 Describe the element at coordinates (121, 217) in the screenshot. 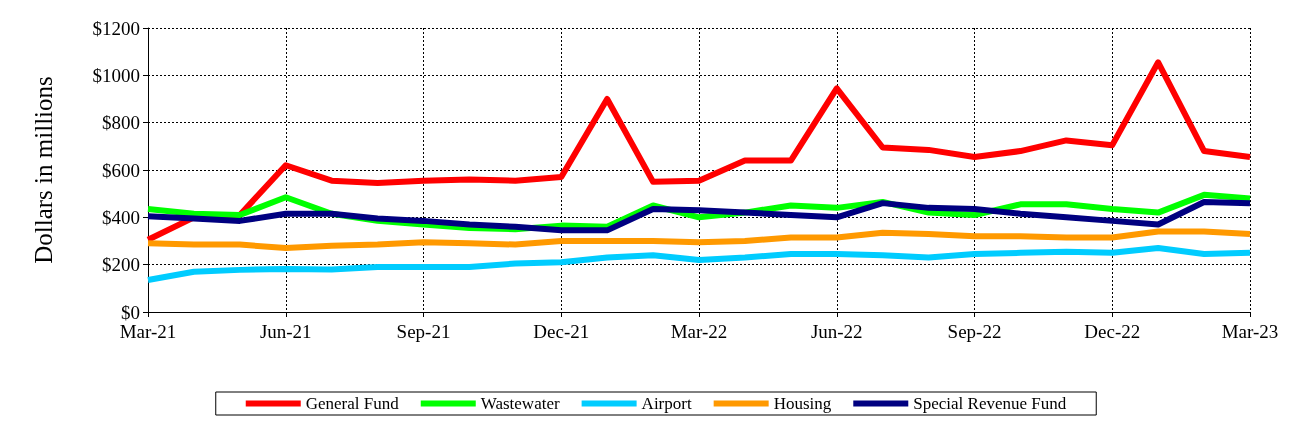

I see `y-tick-label: $400` at that location.